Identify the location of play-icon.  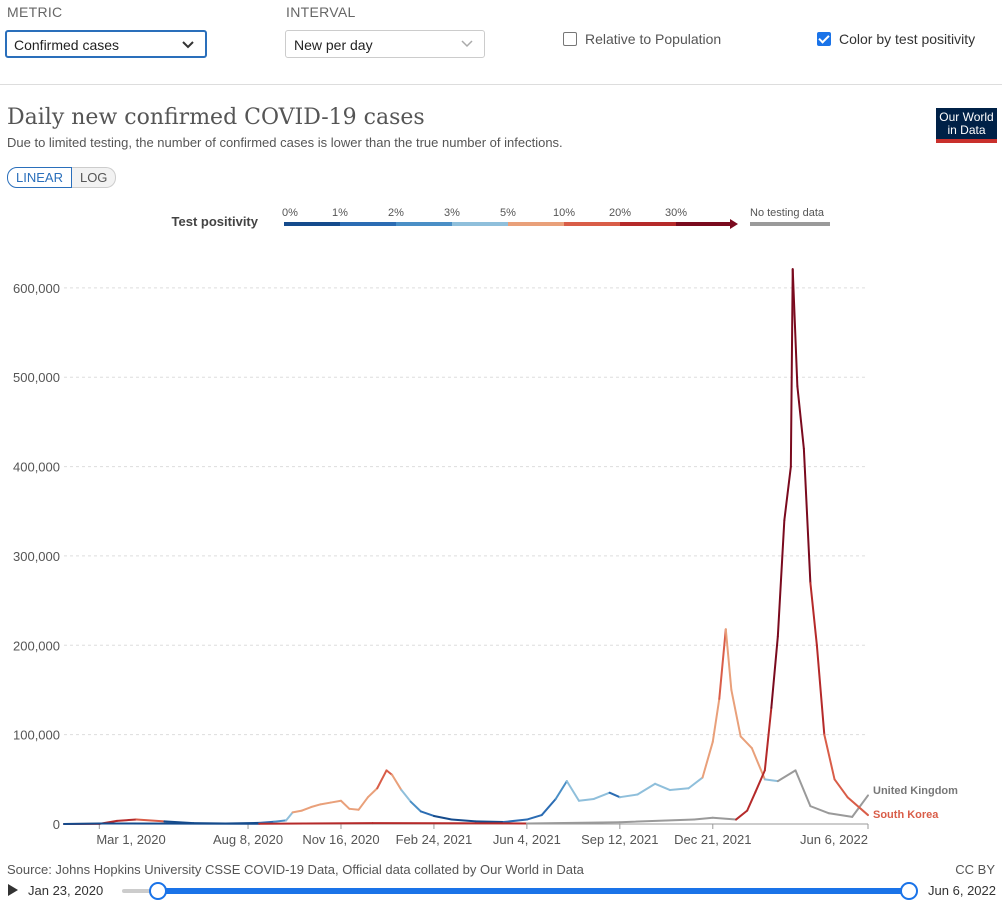
(13, 890).